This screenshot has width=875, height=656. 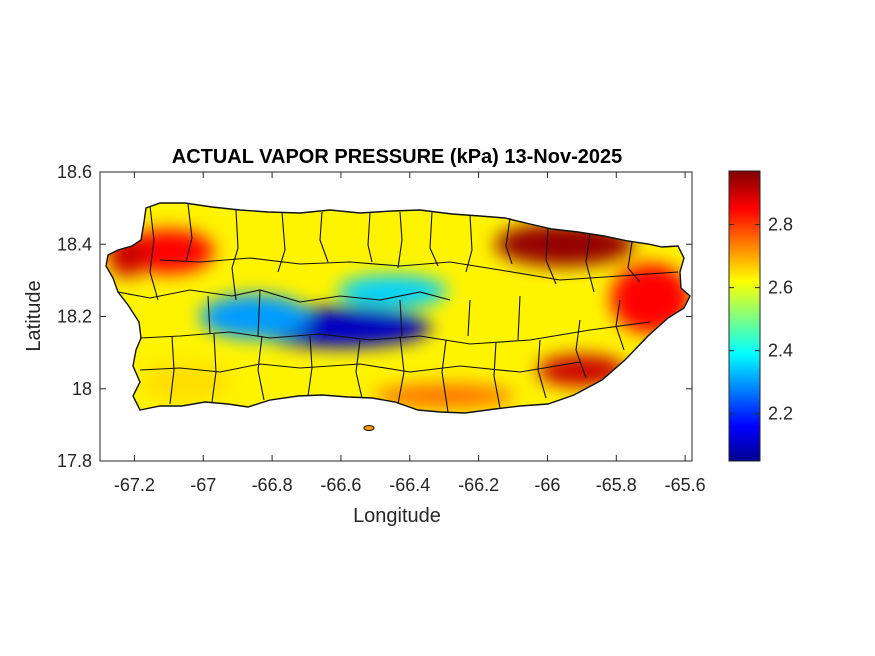 What do you see at coordinates (397, 157) in the screenshot?
I see `chart-title: ACTUAL VAPOR PRESSURE (kPa) 13-Nov-2025` at bounding box center [397, 157].